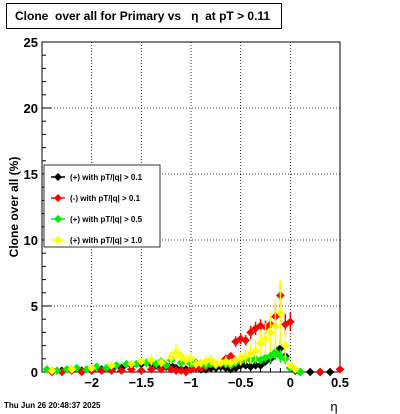 This screenshot has width=400, height=414. What do you see at coordinates (290, 382) in the screenshot?
I see `x-tick-label: 0` at bounding box center [290, 382].